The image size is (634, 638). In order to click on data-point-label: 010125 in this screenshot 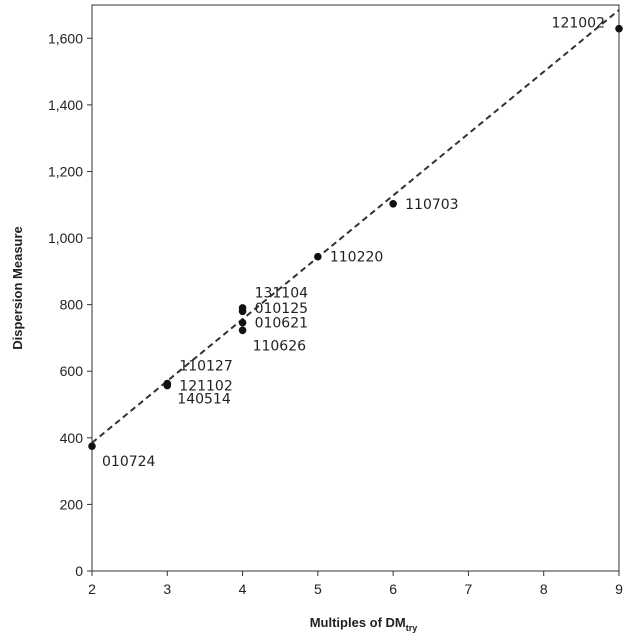, I will do `click(281, 309)`.